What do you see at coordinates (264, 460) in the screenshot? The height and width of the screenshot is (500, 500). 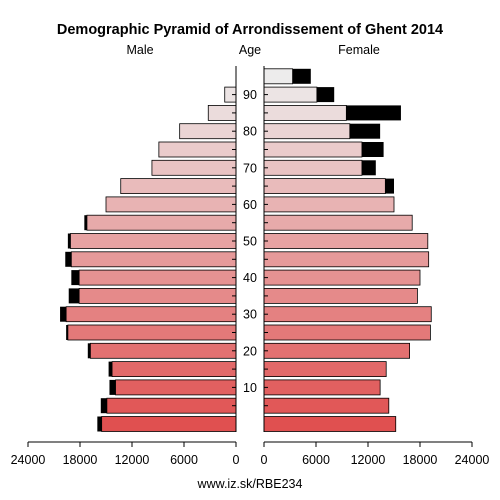 I see `female-x-tick-label: 0` at bounding box center [264, 460].